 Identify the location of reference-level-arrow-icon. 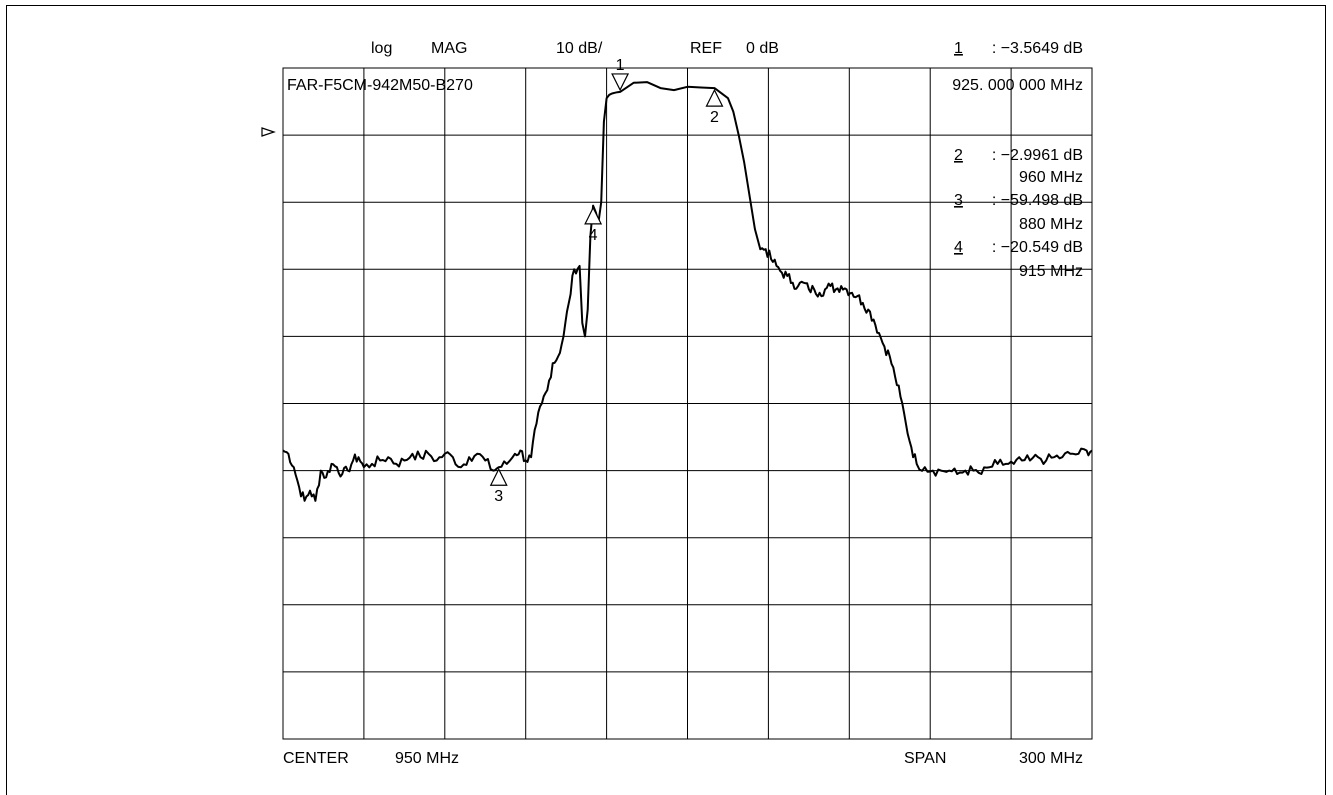
(268, 132).